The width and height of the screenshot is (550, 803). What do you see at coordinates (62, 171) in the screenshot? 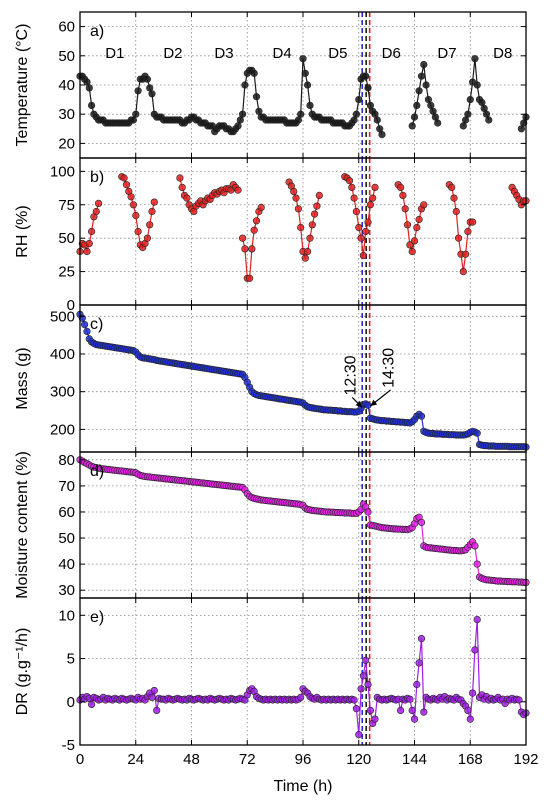
I see `y-tick-label: 100` at bounding box center [62, 171].